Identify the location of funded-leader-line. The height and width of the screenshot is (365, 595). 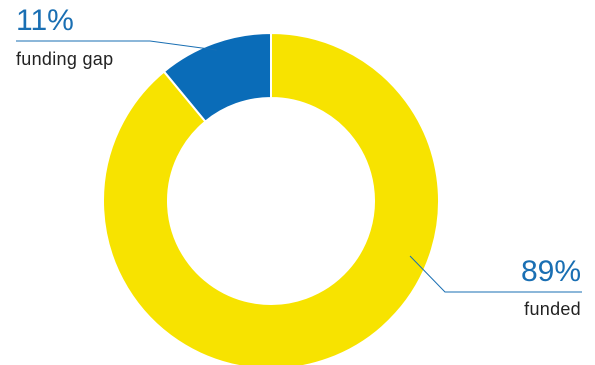
(495, 274).